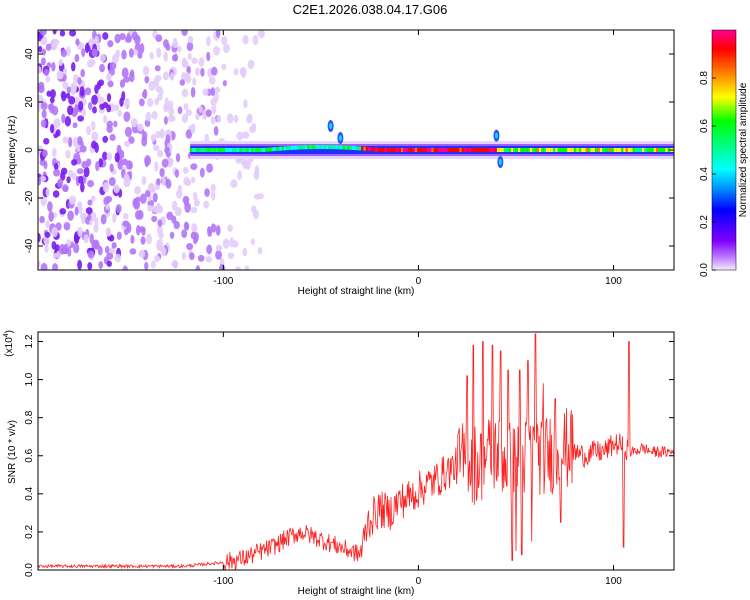 This screenshot has height=600, width=750. Describe the element at coordinates (704, 222) in the screenshot. I see `colorbar-tick-label: 0.2` at that location.